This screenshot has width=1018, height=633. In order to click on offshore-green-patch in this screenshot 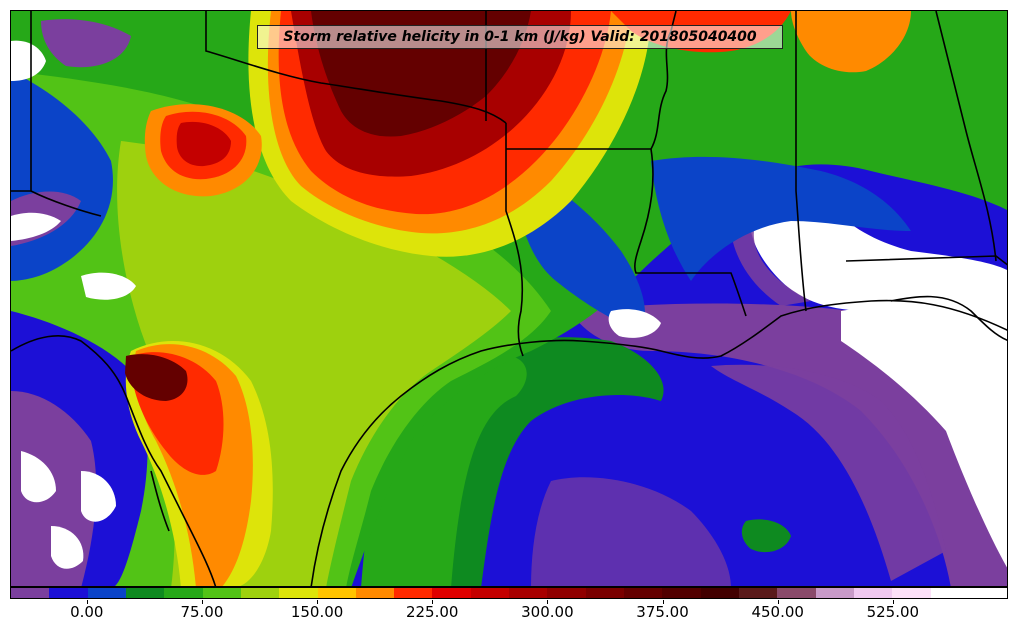, I will do `click(766, 536)`.